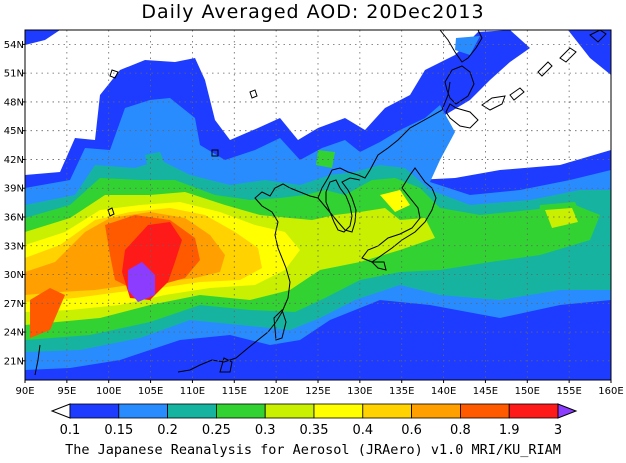 The image size is (626, 463). What do you see at coordinates (14, 203) in the screenshot?
I see `latitude-labels: 54N 51N 48N 45N 42N 39N 36N 33N 30N 27N 24N 21N` at bounding box center [14, 203].